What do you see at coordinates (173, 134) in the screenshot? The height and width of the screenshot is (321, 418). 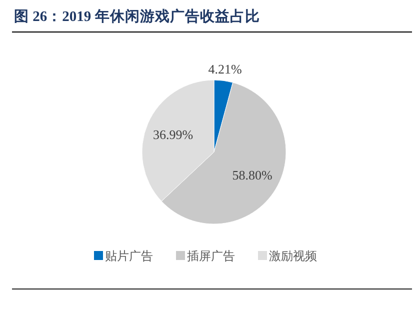 I see `data-label: 36.99%` at bounding box center [173, 134].